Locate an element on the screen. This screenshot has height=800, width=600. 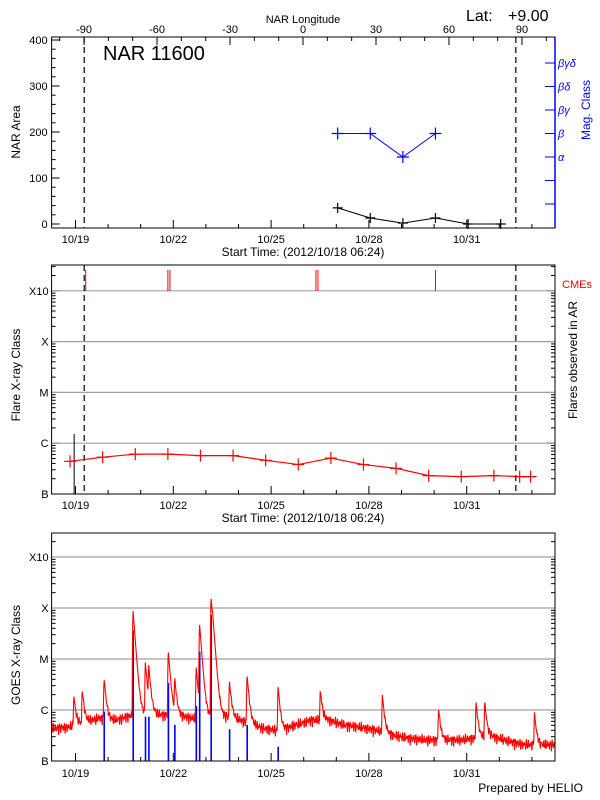
y-tick-label: 200 is located at coordinates (38, 133).